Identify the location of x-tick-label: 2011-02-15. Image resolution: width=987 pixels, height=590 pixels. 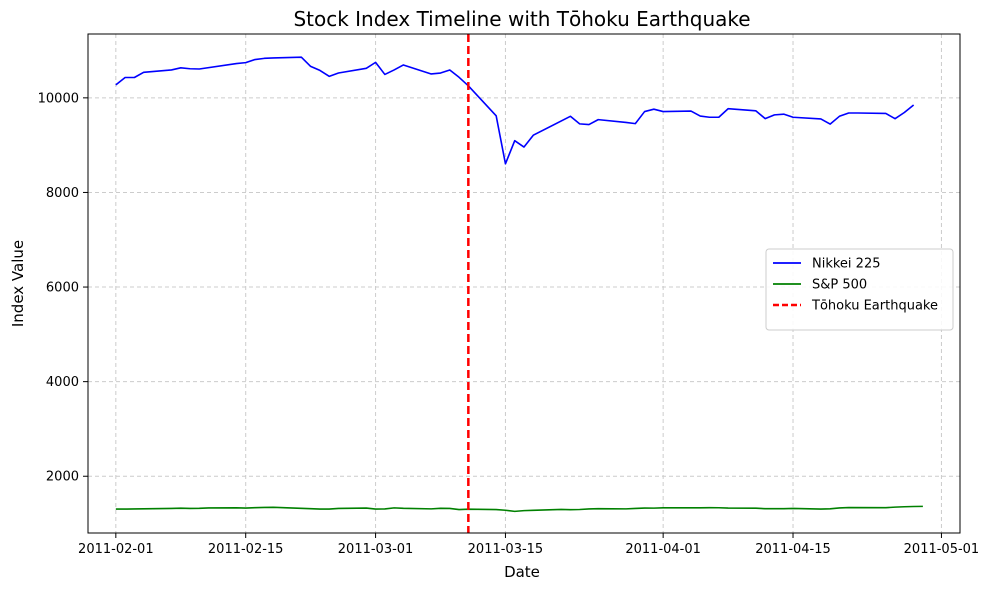
(246, 549).